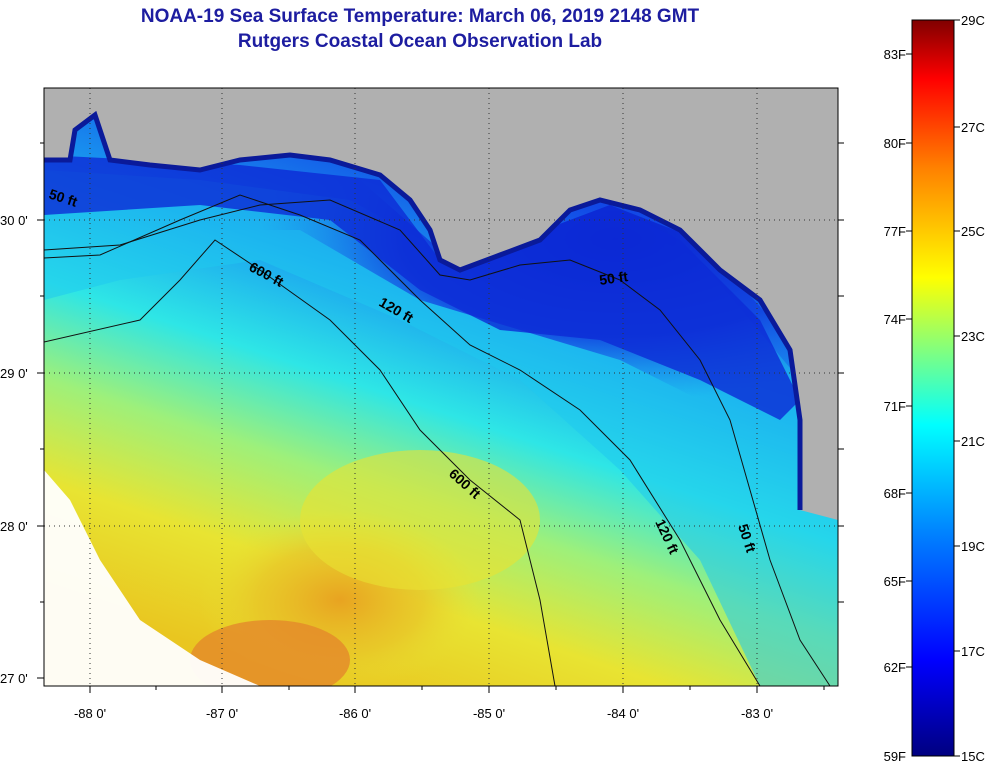  I want to click on colorbar-label-f: 65F, so click(895, 581).